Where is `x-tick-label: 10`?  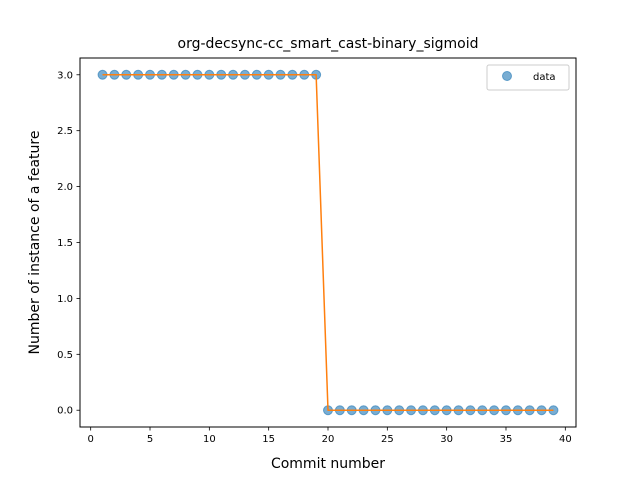 x-tick-label: 10 is located at coordinates (209, 439).